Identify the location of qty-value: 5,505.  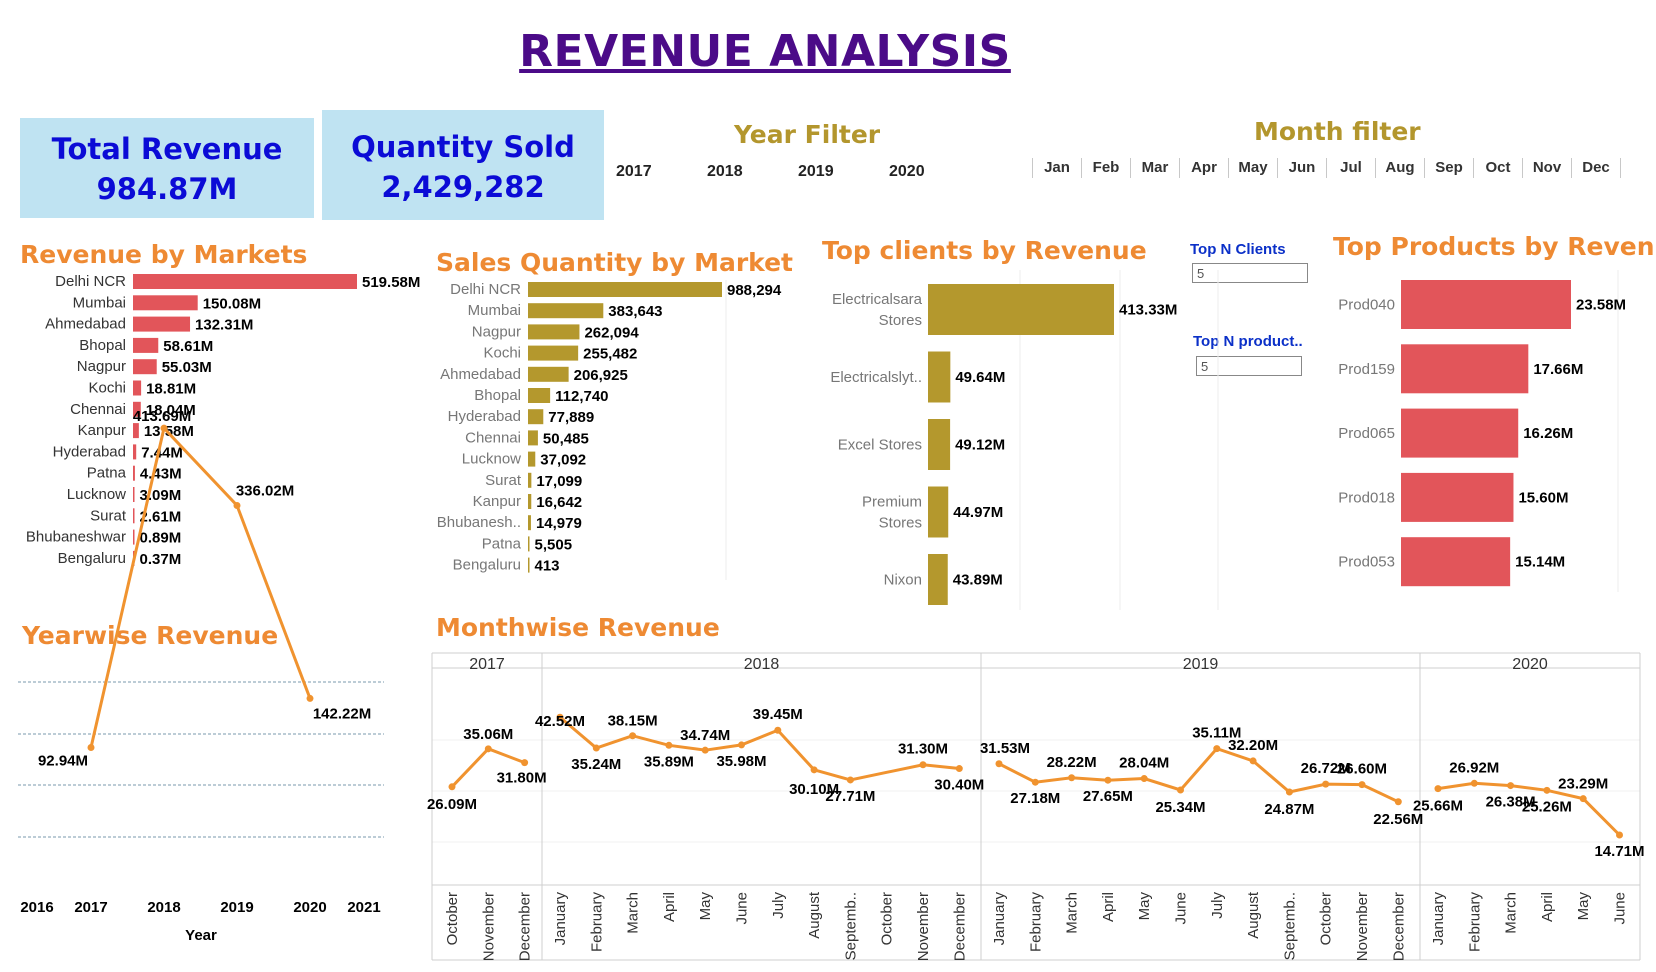
(554, 544).